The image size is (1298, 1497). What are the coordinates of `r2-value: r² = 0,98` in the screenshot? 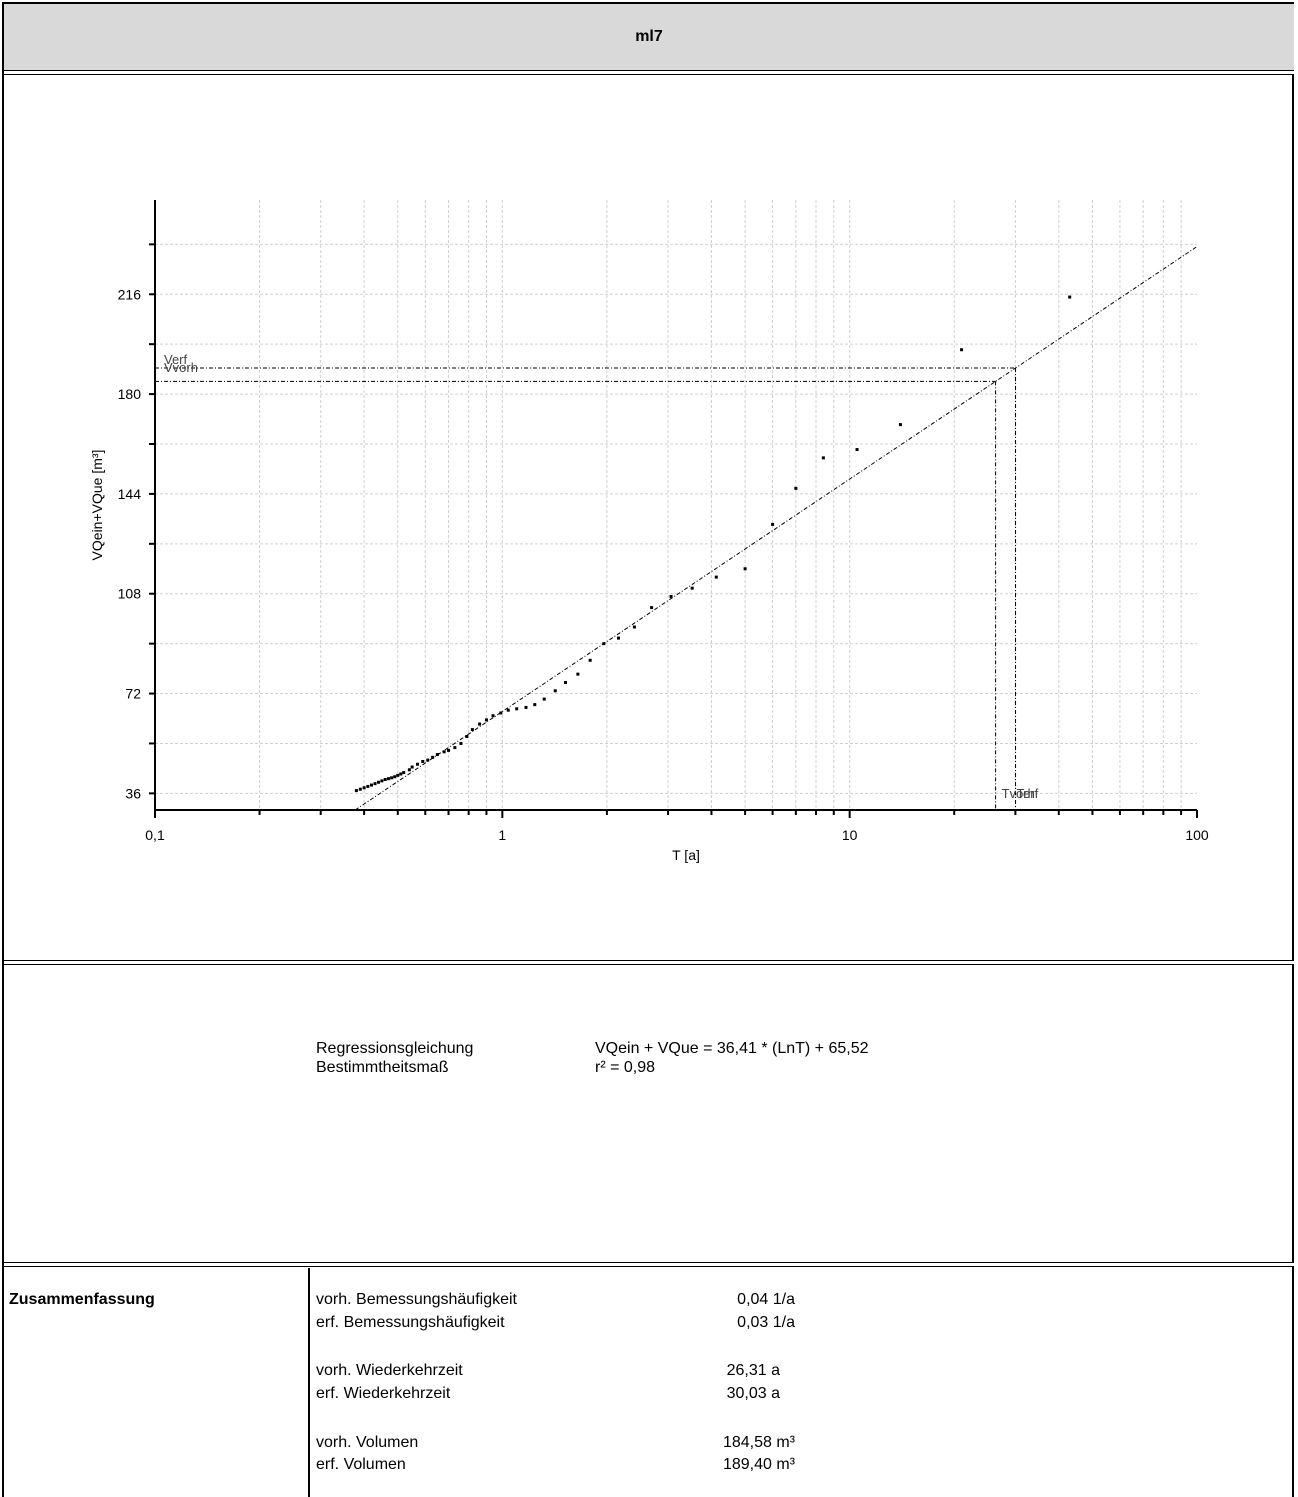 It's located at (625, 1067).